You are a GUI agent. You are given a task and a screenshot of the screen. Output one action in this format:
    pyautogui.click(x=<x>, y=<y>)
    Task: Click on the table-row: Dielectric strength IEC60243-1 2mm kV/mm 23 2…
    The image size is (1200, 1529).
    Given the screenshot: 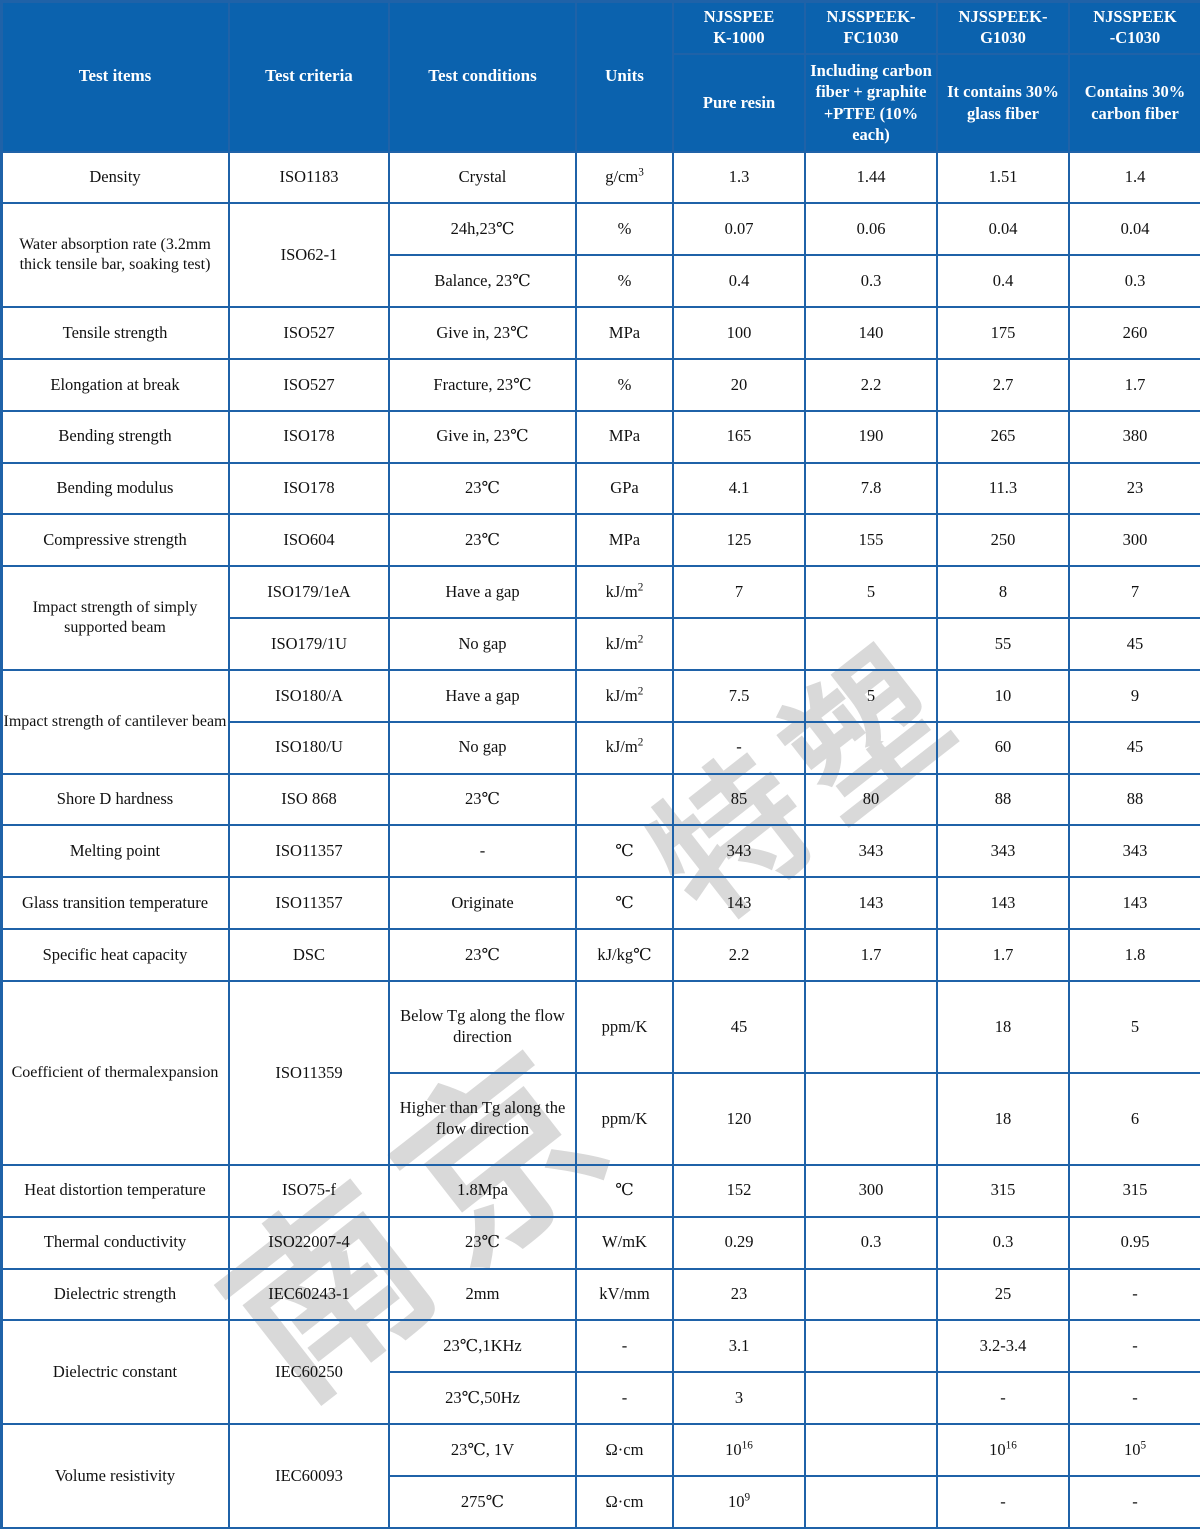 What is the action you would take?
    pyautogui.click(x=600, y=1294)
    